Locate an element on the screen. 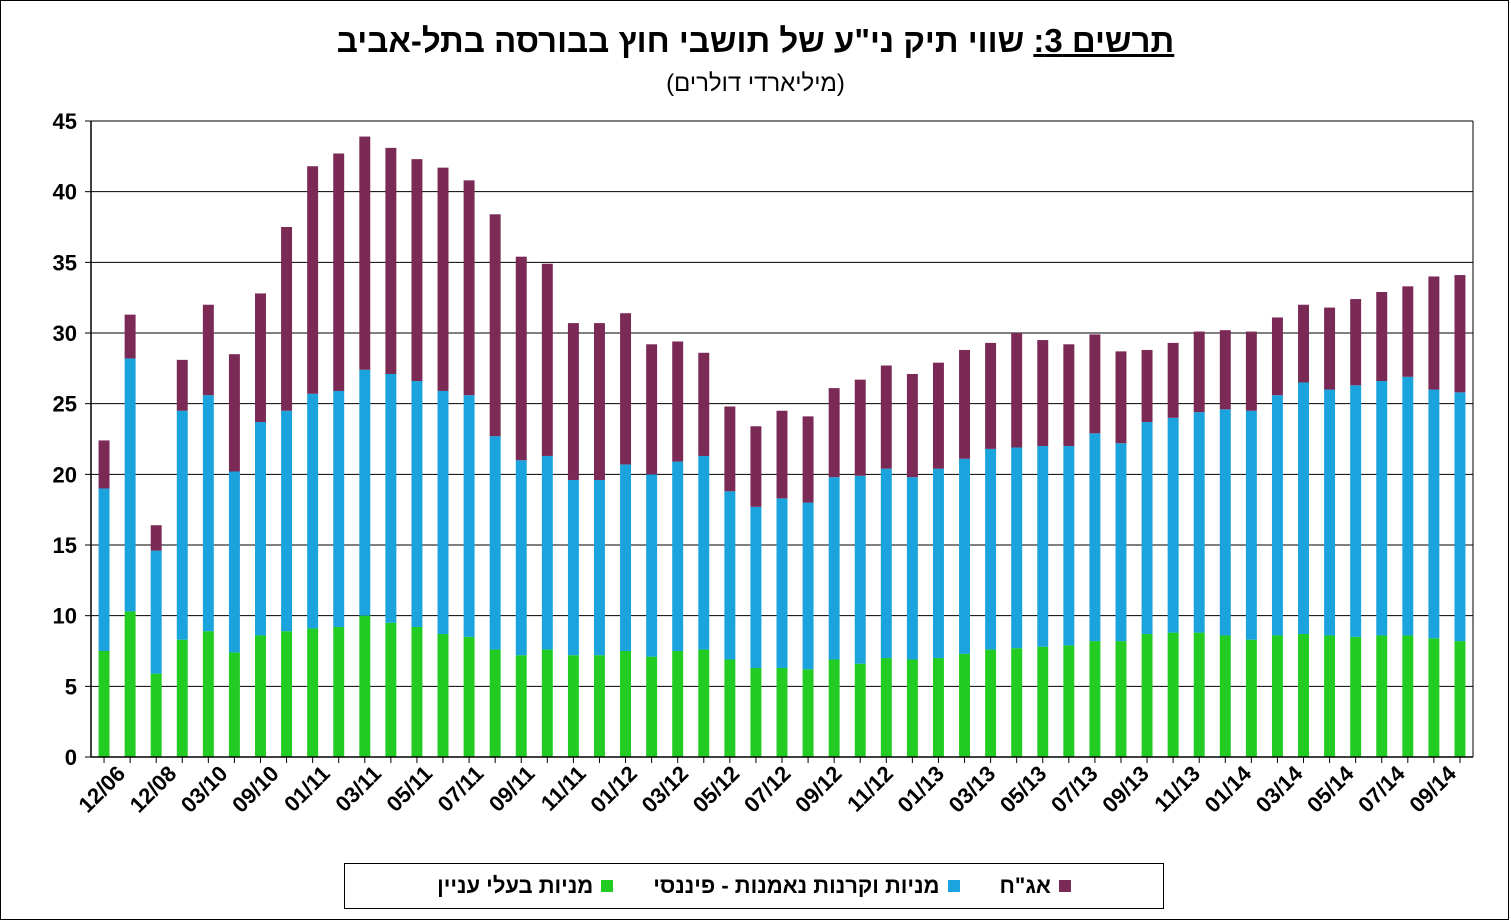 Image resolution: width=1511 pixels, height=922 pixels. x-tick-label: 11/12 is located at coordinates (870, 789).